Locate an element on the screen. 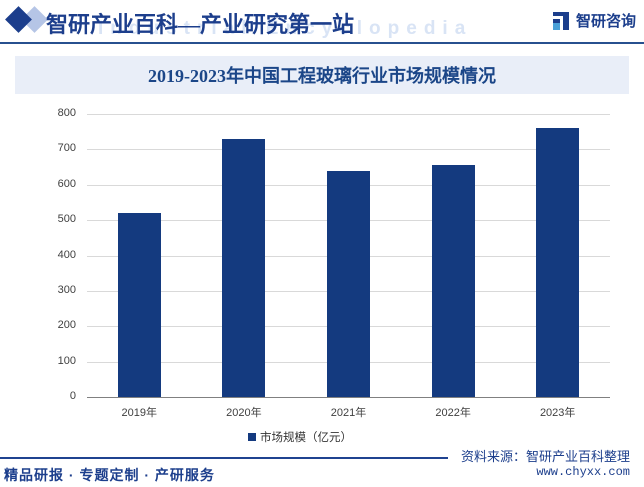  site-title: 智研产业百科—产业研究第一站 is located at coordinates (200, 24).